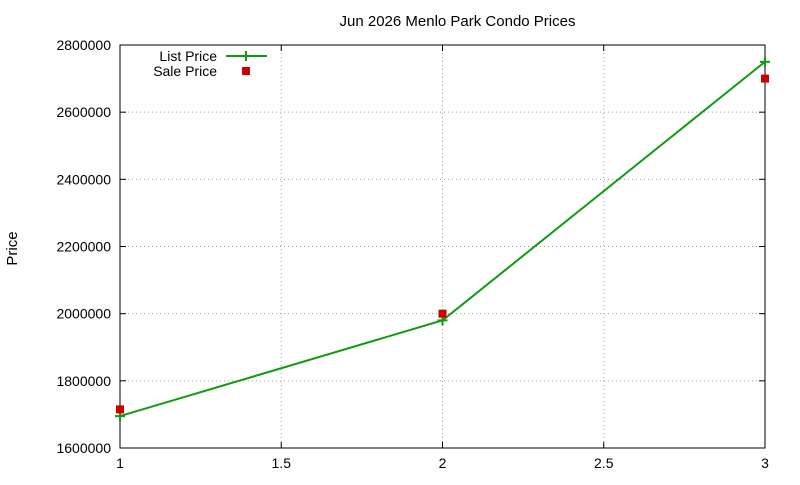 This screenshot has width=800, height=485. I want to click on x-tick-label: 1.5, so click(282, 463).